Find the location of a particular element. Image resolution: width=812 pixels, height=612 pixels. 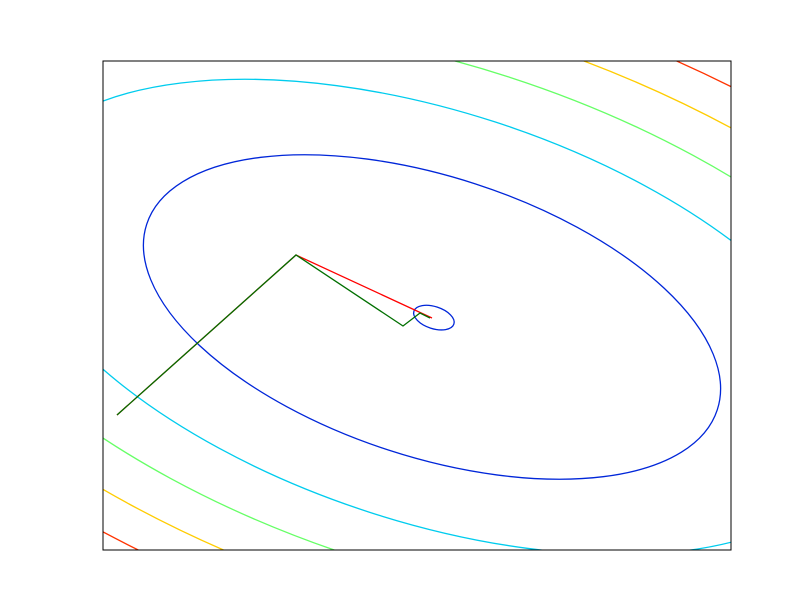

contour-line is located at coordinates (433, 317).